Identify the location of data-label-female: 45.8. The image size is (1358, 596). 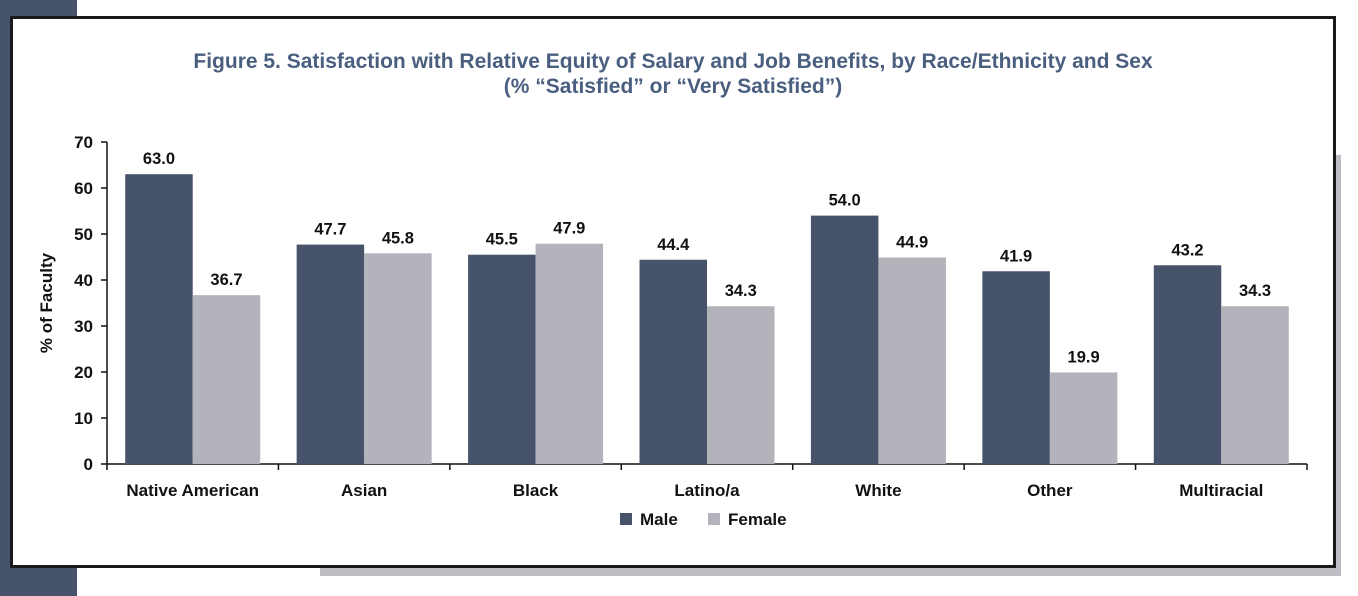
(398, 238).